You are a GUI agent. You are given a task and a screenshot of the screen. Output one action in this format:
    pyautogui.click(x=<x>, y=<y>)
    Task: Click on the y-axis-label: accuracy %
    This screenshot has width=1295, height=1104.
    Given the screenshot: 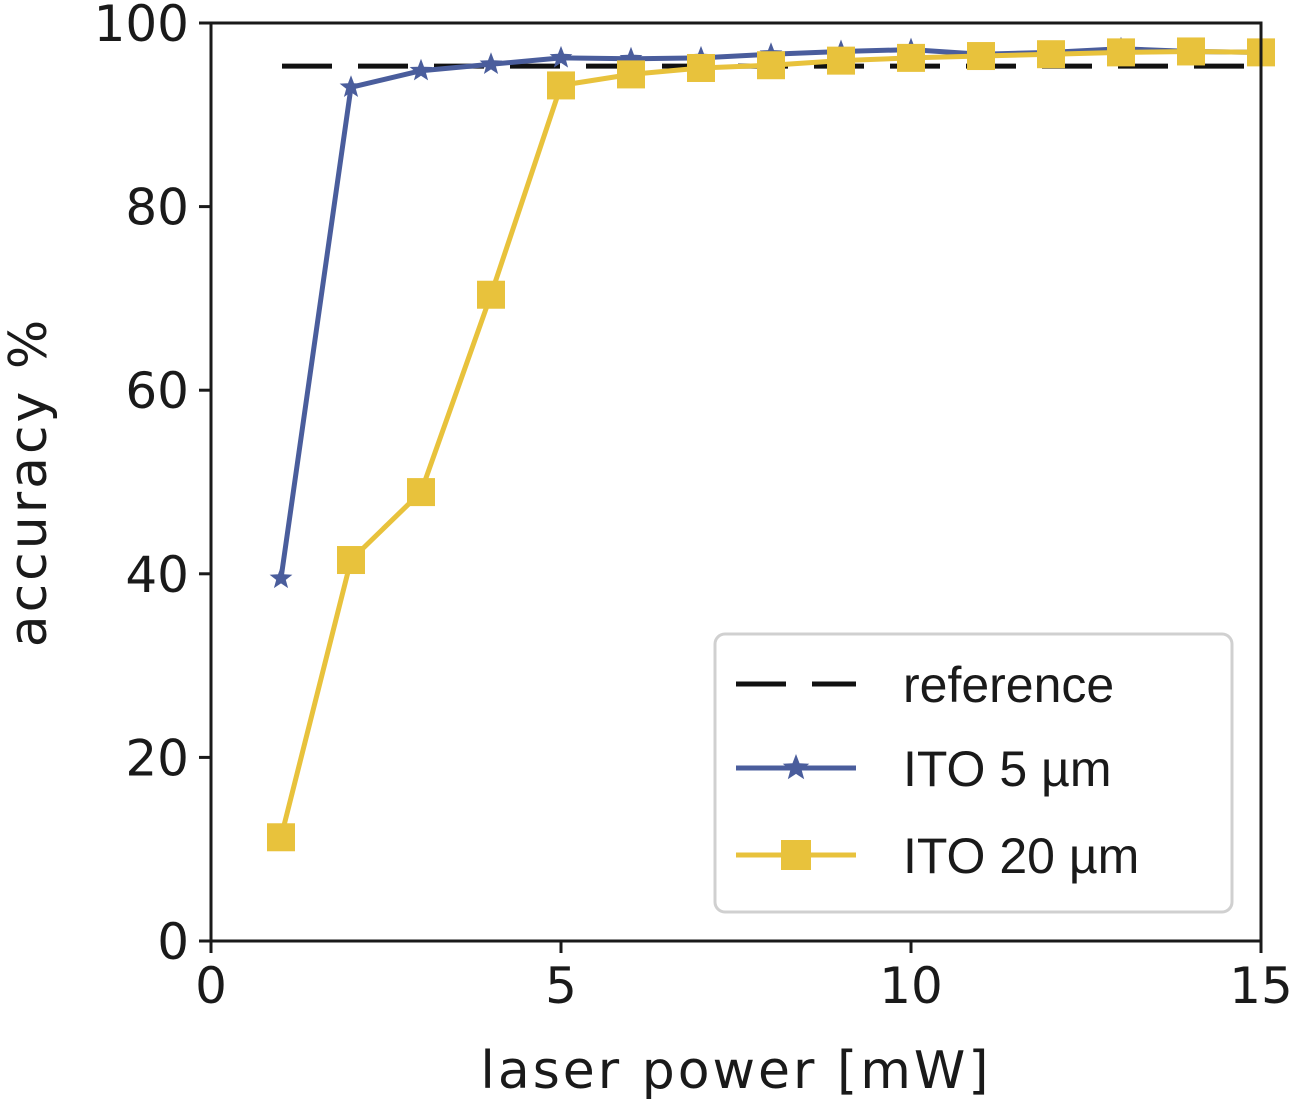 What is the action you would take?
    pyautogui.click(x=29, y=482)
    